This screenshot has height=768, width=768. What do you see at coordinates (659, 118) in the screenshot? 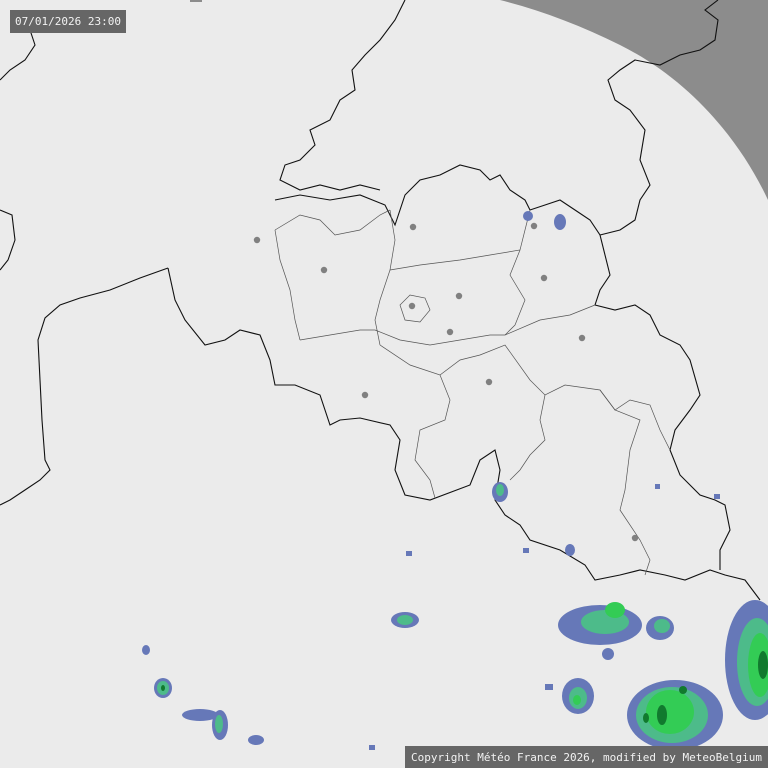
I see `germany-border` at bounding box center [659, 118].